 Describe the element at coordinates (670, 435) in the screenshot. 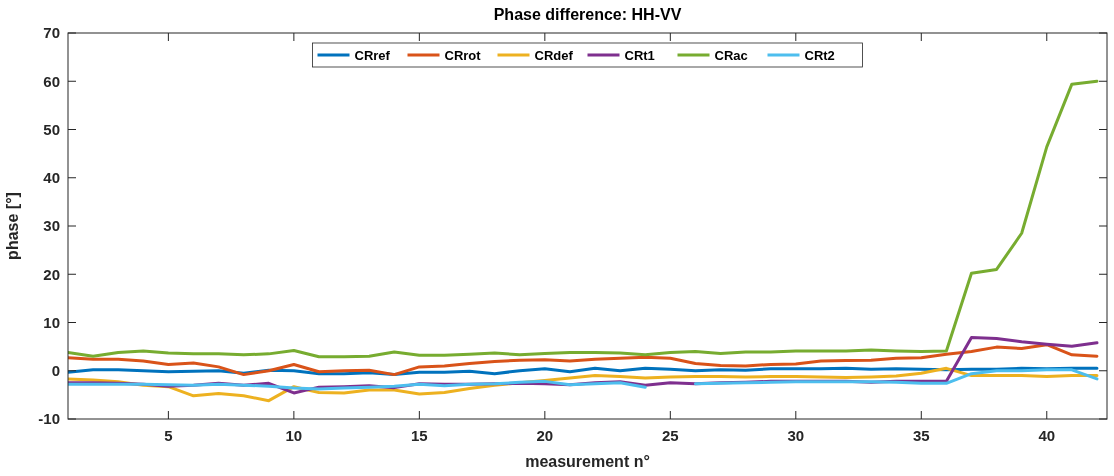

I see `x-tick-label: 25` at that location.